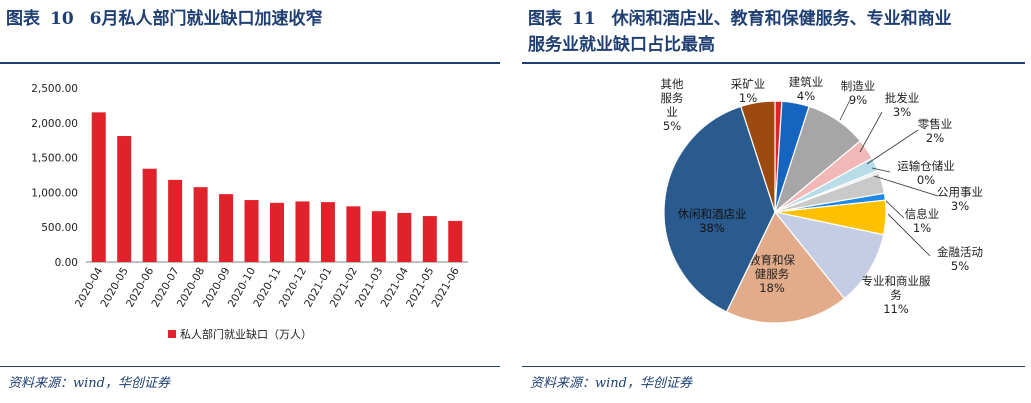  Describe the element at coordinates (54, 124) in the screenshot. I see `y-tick-label: 2,000.00` at that location.